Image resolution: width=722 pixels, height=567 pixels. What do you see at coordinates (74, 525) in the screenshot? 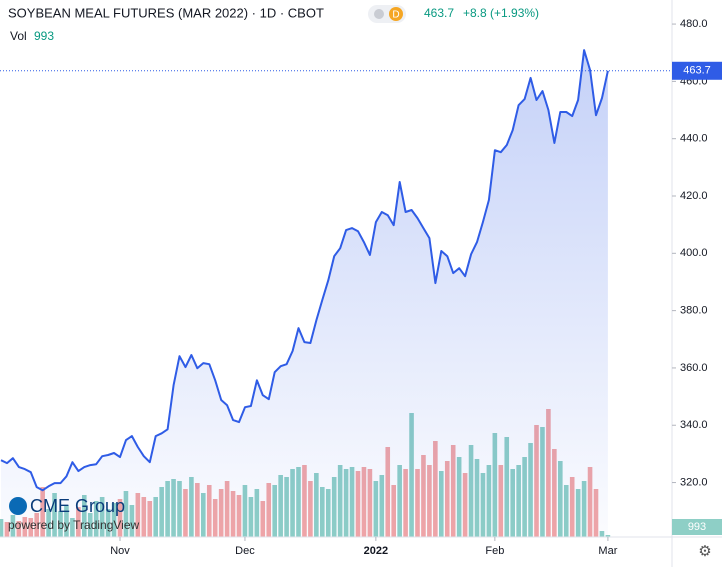
I see `powered-by: powered by TradingView` at bounding box center [74, 525].